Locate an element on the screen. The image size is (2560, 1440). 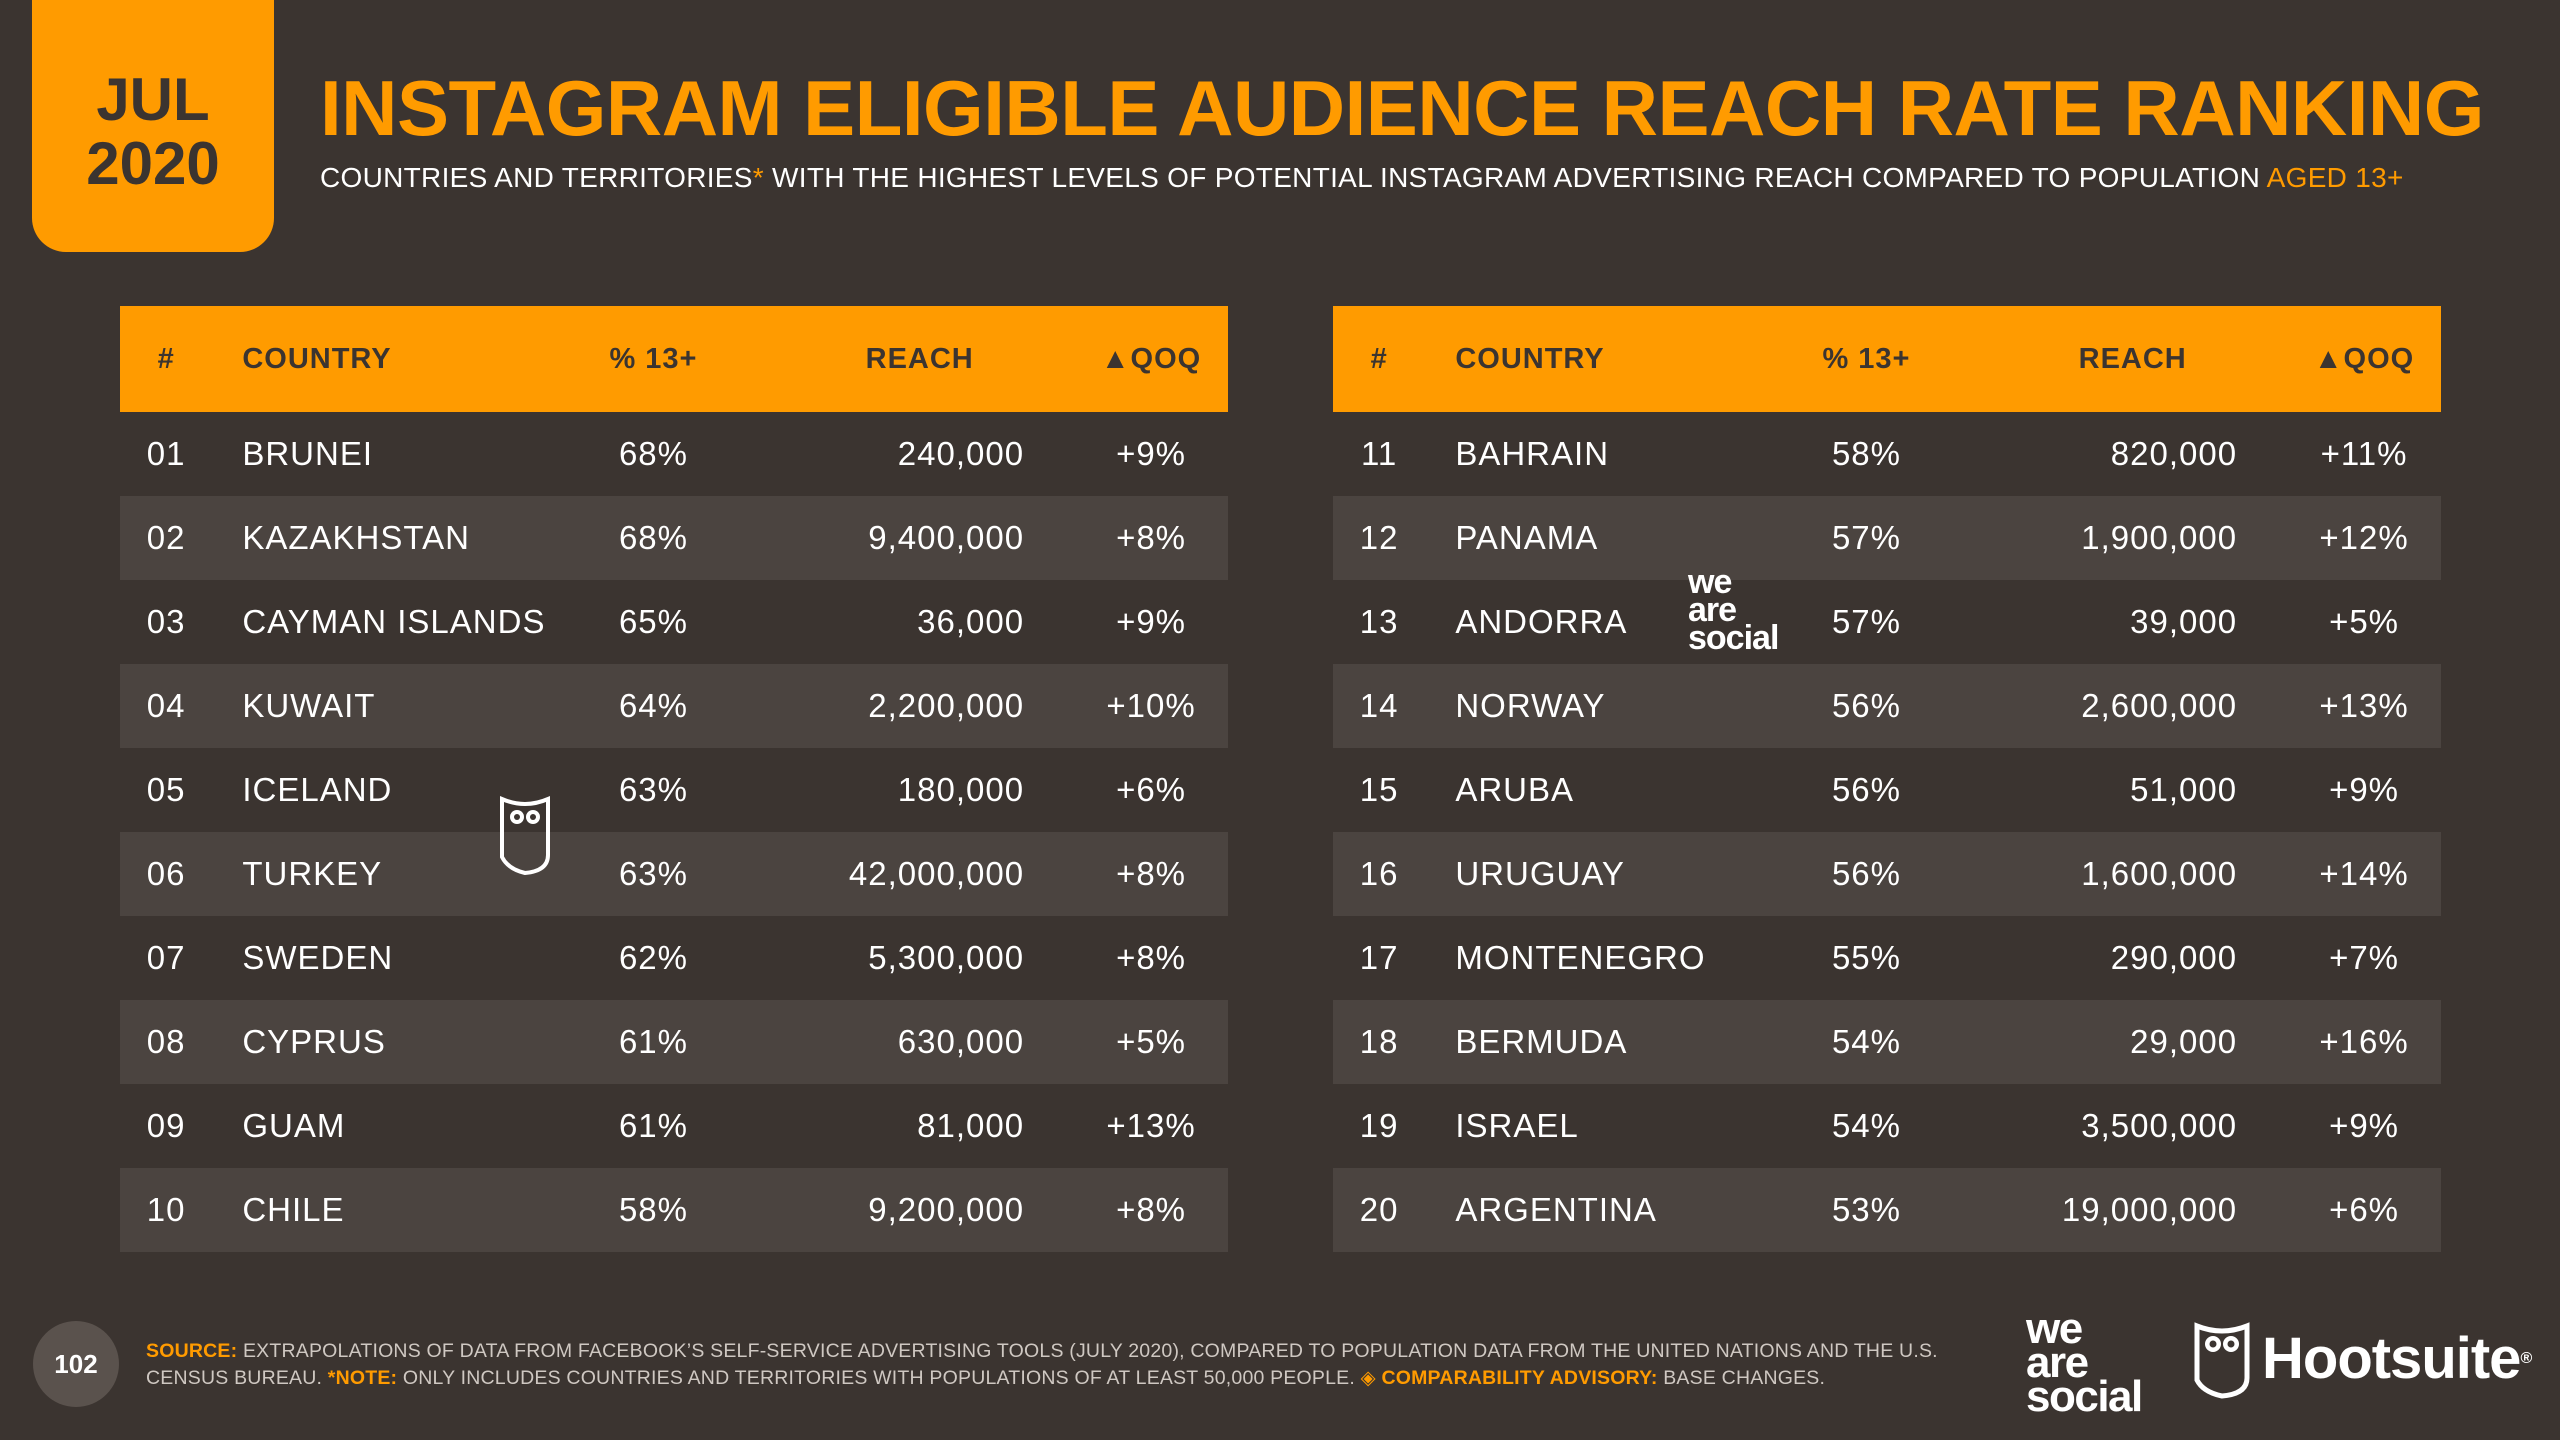
col-country: COUNTRY is located at coordinates (1610, 359).